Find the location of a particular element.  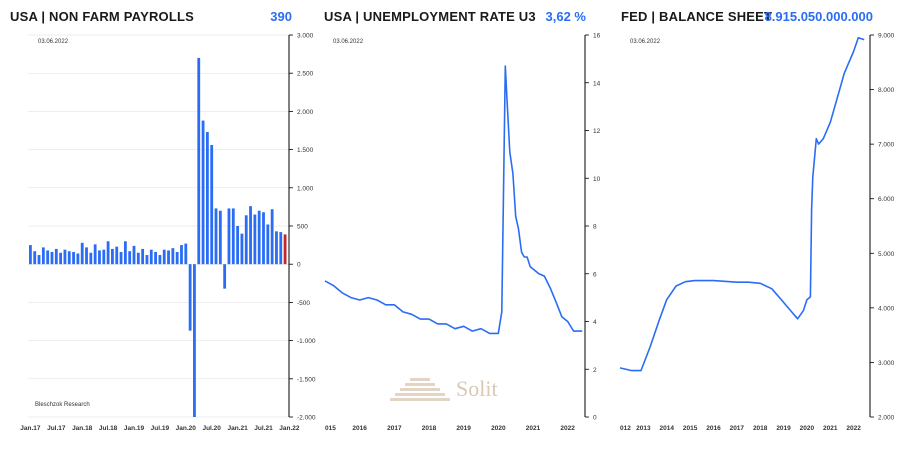

y-tick-label: 9.000 is located at coordinates (886, 36).